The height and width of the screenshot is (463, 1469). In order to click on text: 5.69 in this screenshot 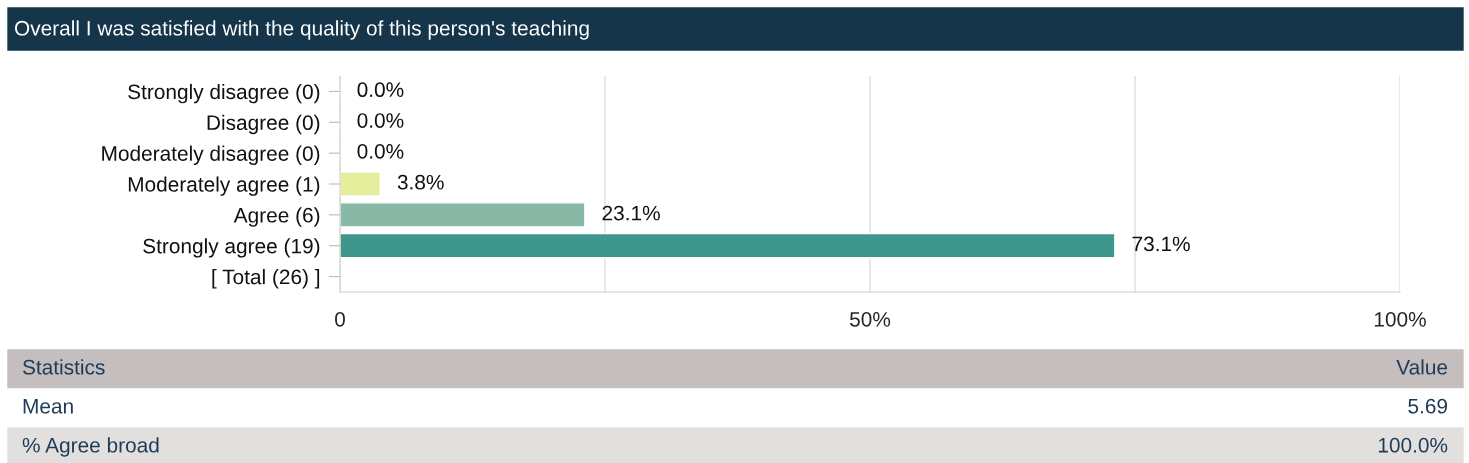, I will do `click(1428, 406)`.